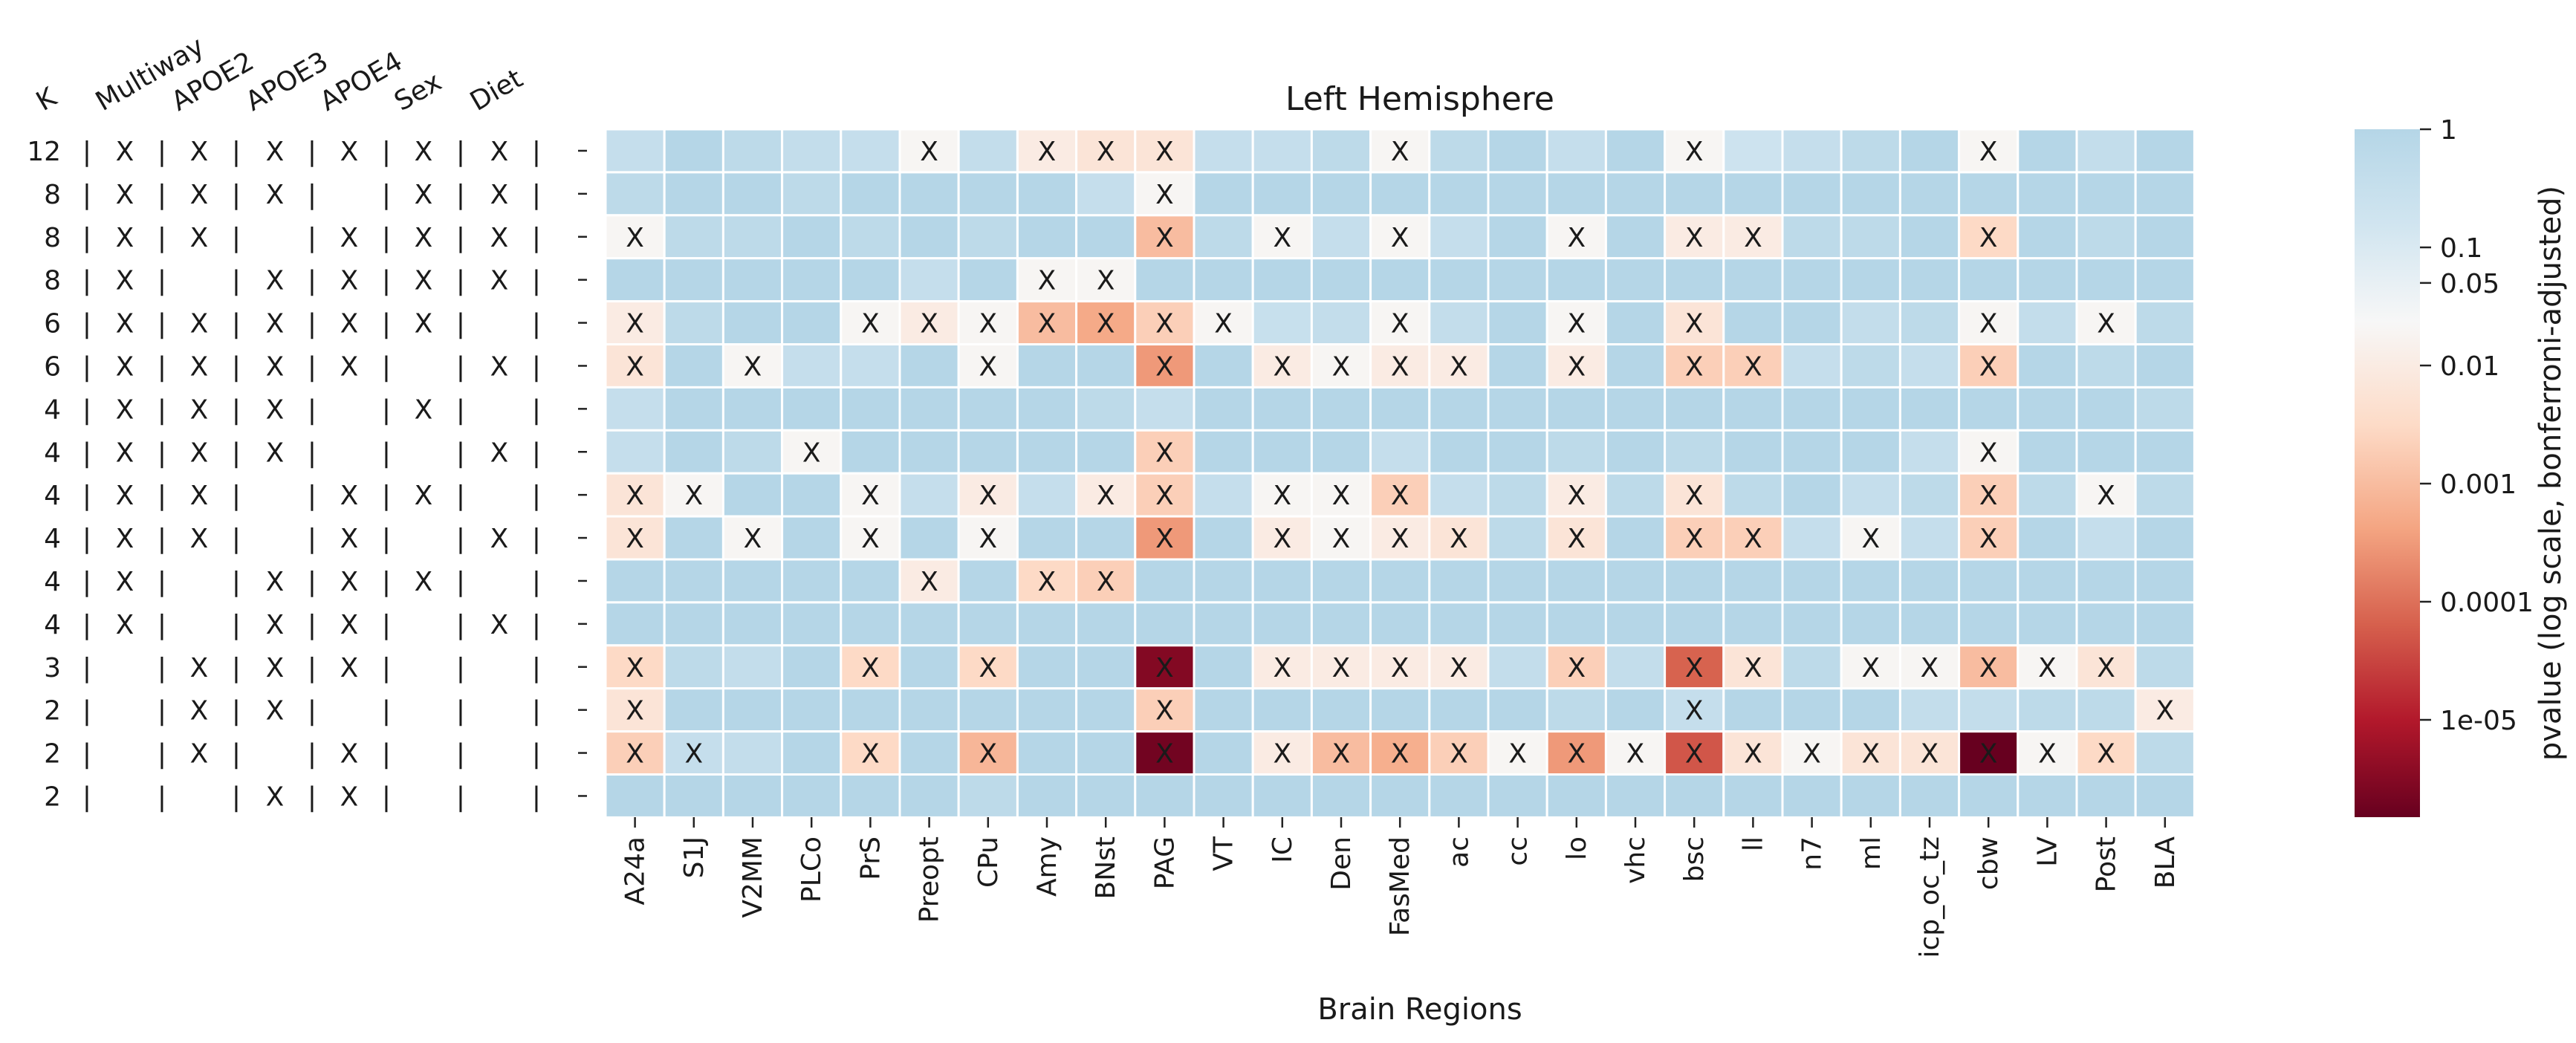 This screenshot has height=1043, width=2576. I want to click on x-axis-label: Brain Regions, so click(1419, 1009).